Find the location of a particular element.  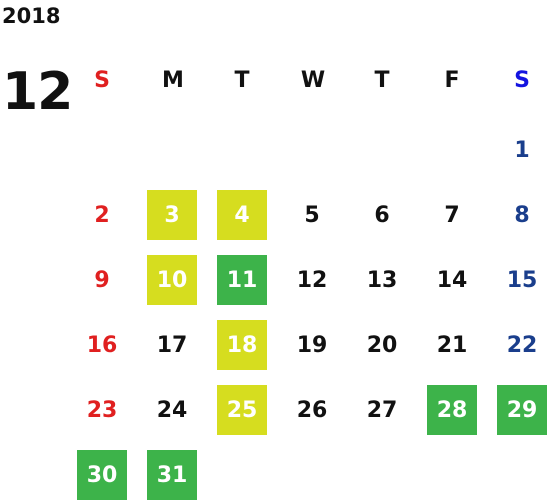

day-cell: 24 is located at coordinates (172, 410).